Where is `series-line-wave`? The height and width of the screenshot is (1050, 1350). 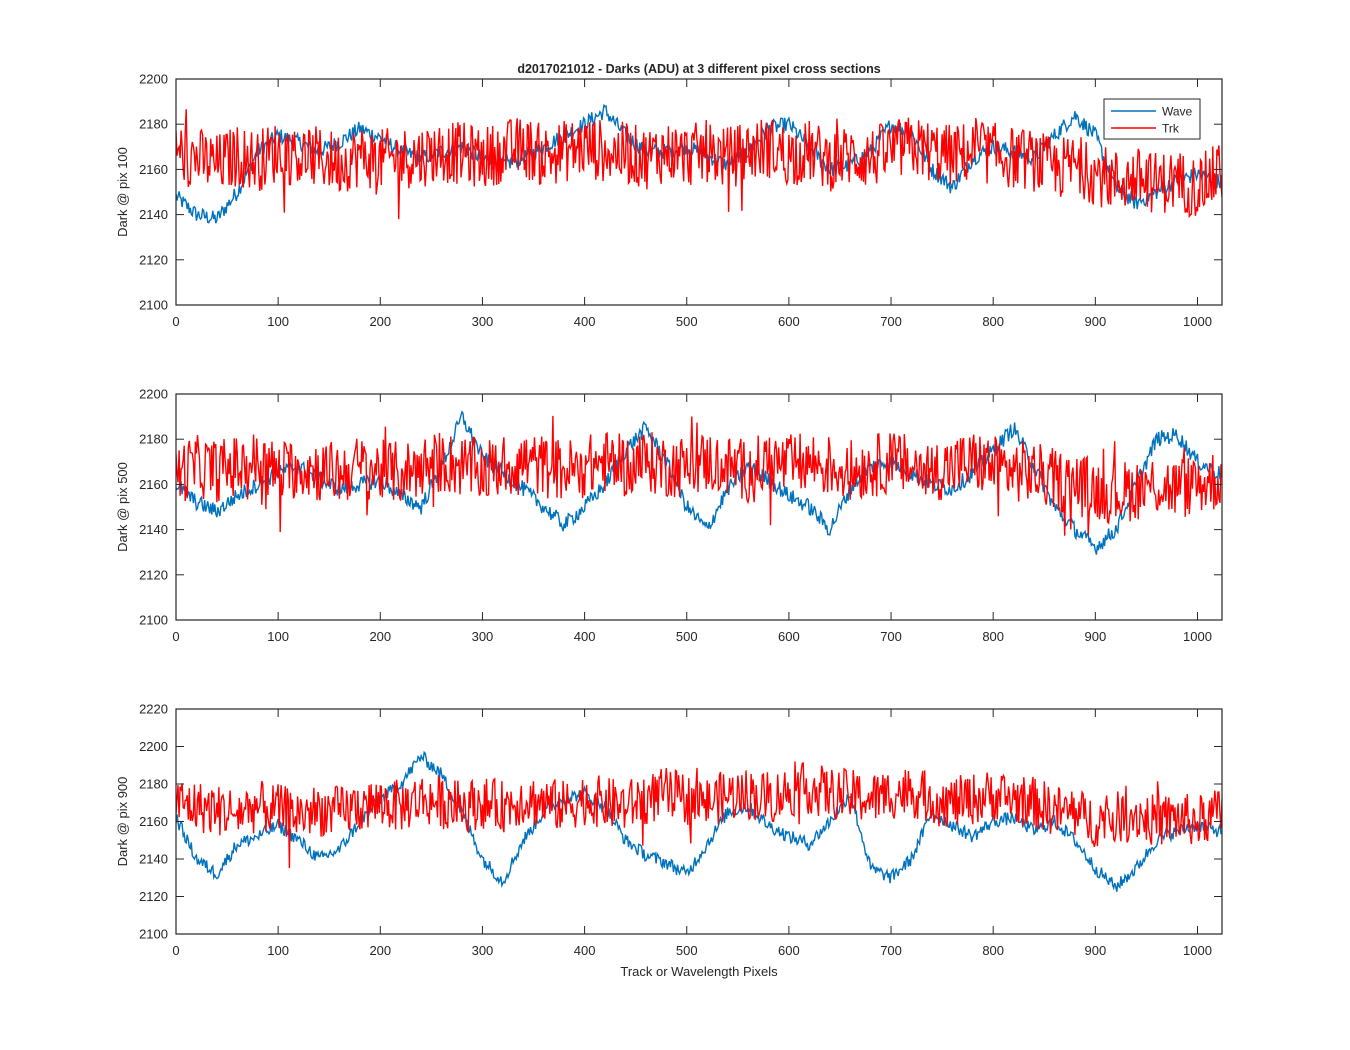
series-line-wave is located at coordinates (699, 821).